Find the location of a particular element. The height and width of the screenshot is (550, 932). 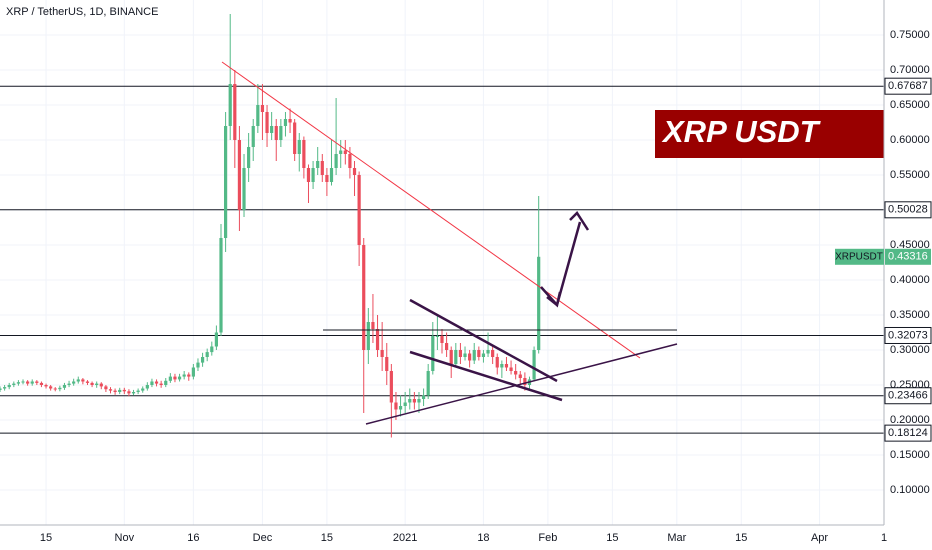

x-tick-label: Mar is located at coordinates (676, 538).